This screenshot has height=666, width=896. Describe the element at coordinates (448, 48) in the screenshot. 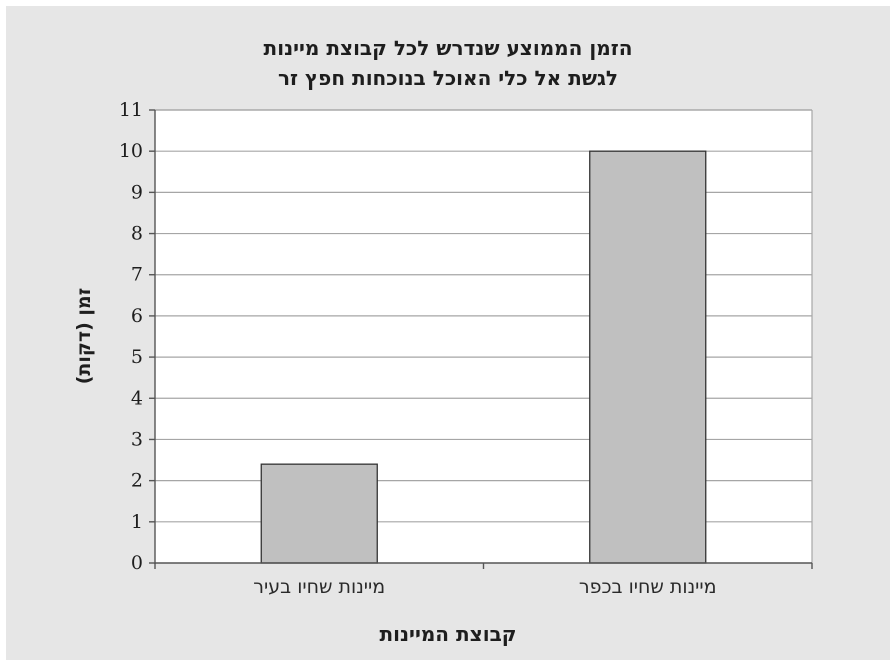

I see `chart-title-line-1: הזמן הממוצע שנדרש לכל קבוצת מיינות` at that location.